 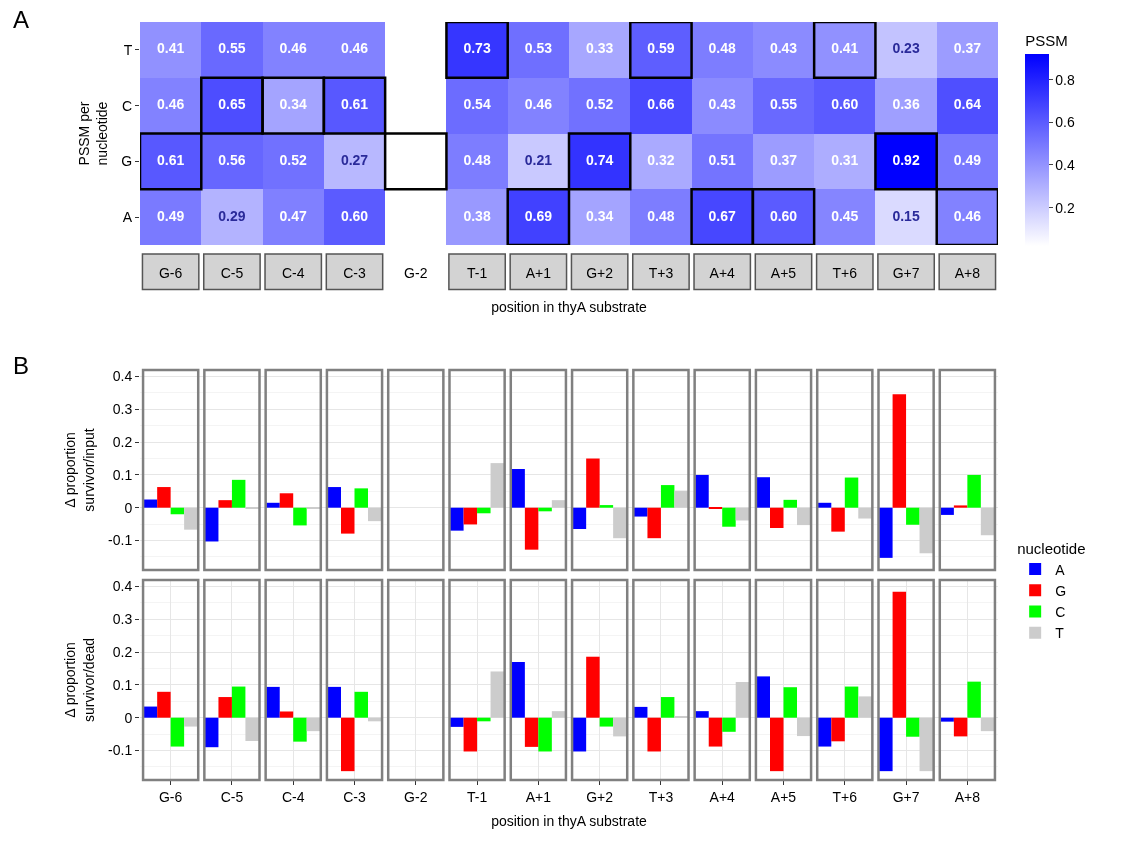 What do you see at coordinates (21, 365) in the screenshot?
I see `text: B` at bounding box center [21, 365].